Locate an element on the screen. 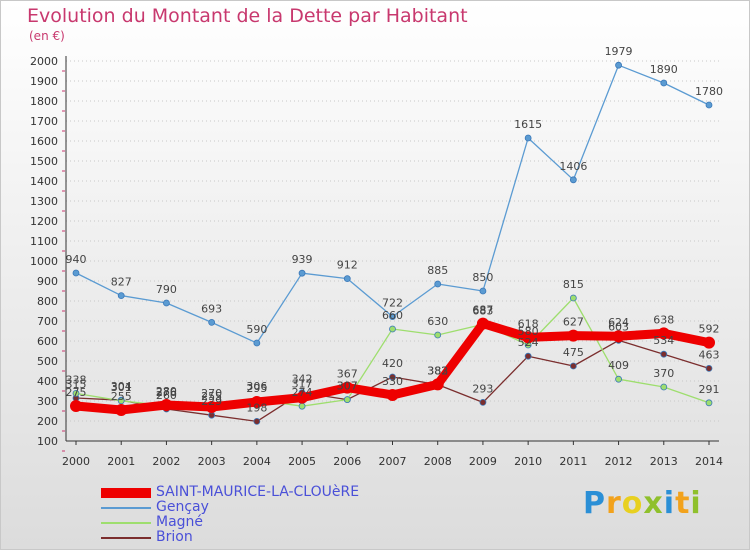 The height and width of the screenshot is (550, 750). data-label: 790 is located at coordinates (166, 289).